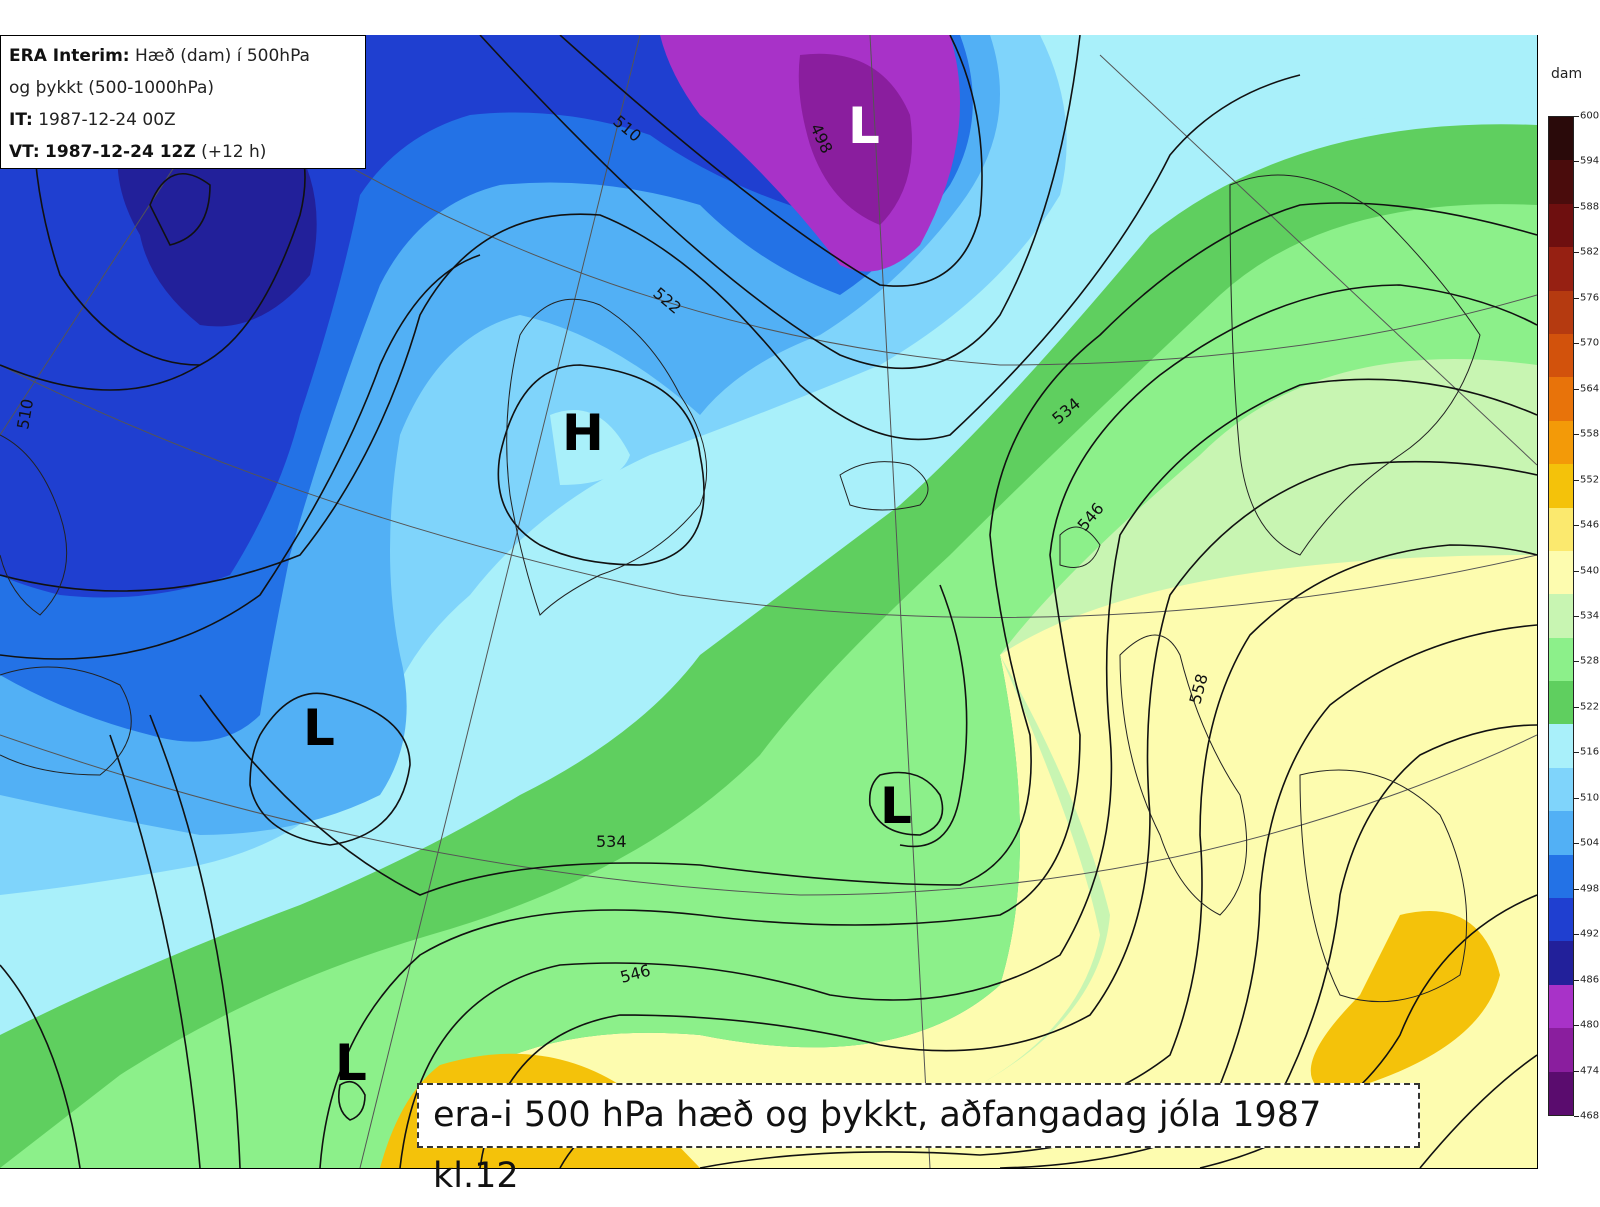 The image size is (1600, 1207). What do you see at coordinates (1567, 74) in the screenshot?
I see `colorbar-unit: dam` at bounding box center [1567, 74].